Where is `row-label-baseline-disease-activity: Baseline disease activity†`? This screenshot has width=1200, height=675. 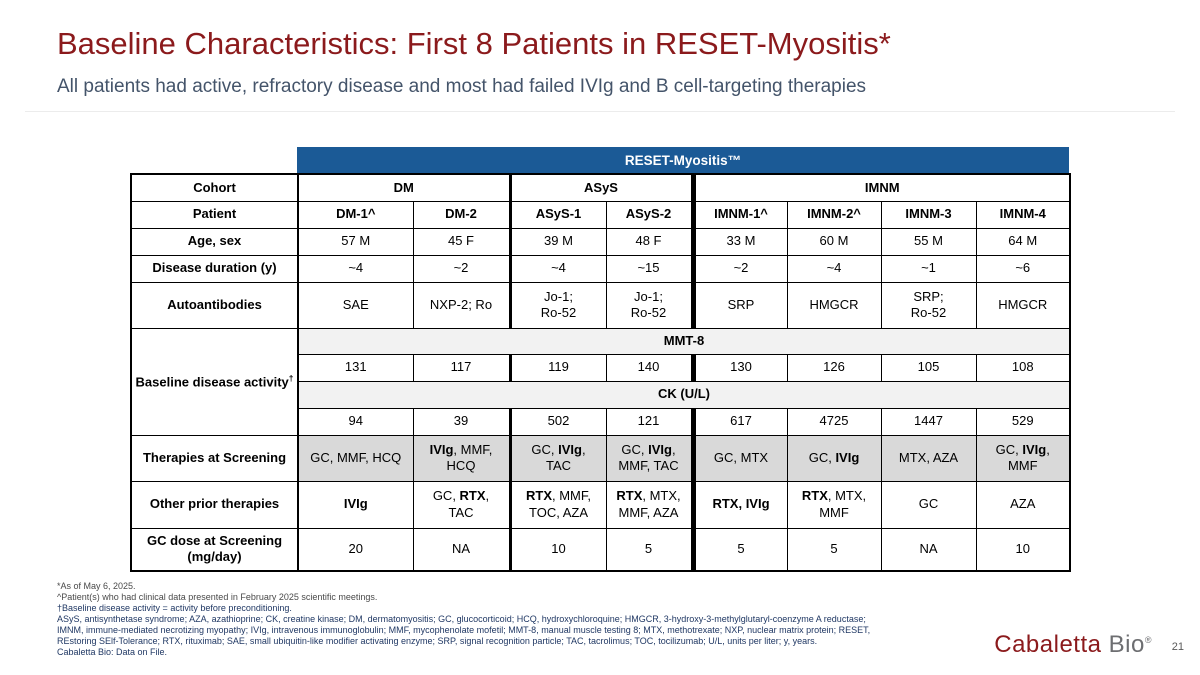 row-label-baseline-disease-activity: Baseline disease activity† is located at coordinates (214, 381).